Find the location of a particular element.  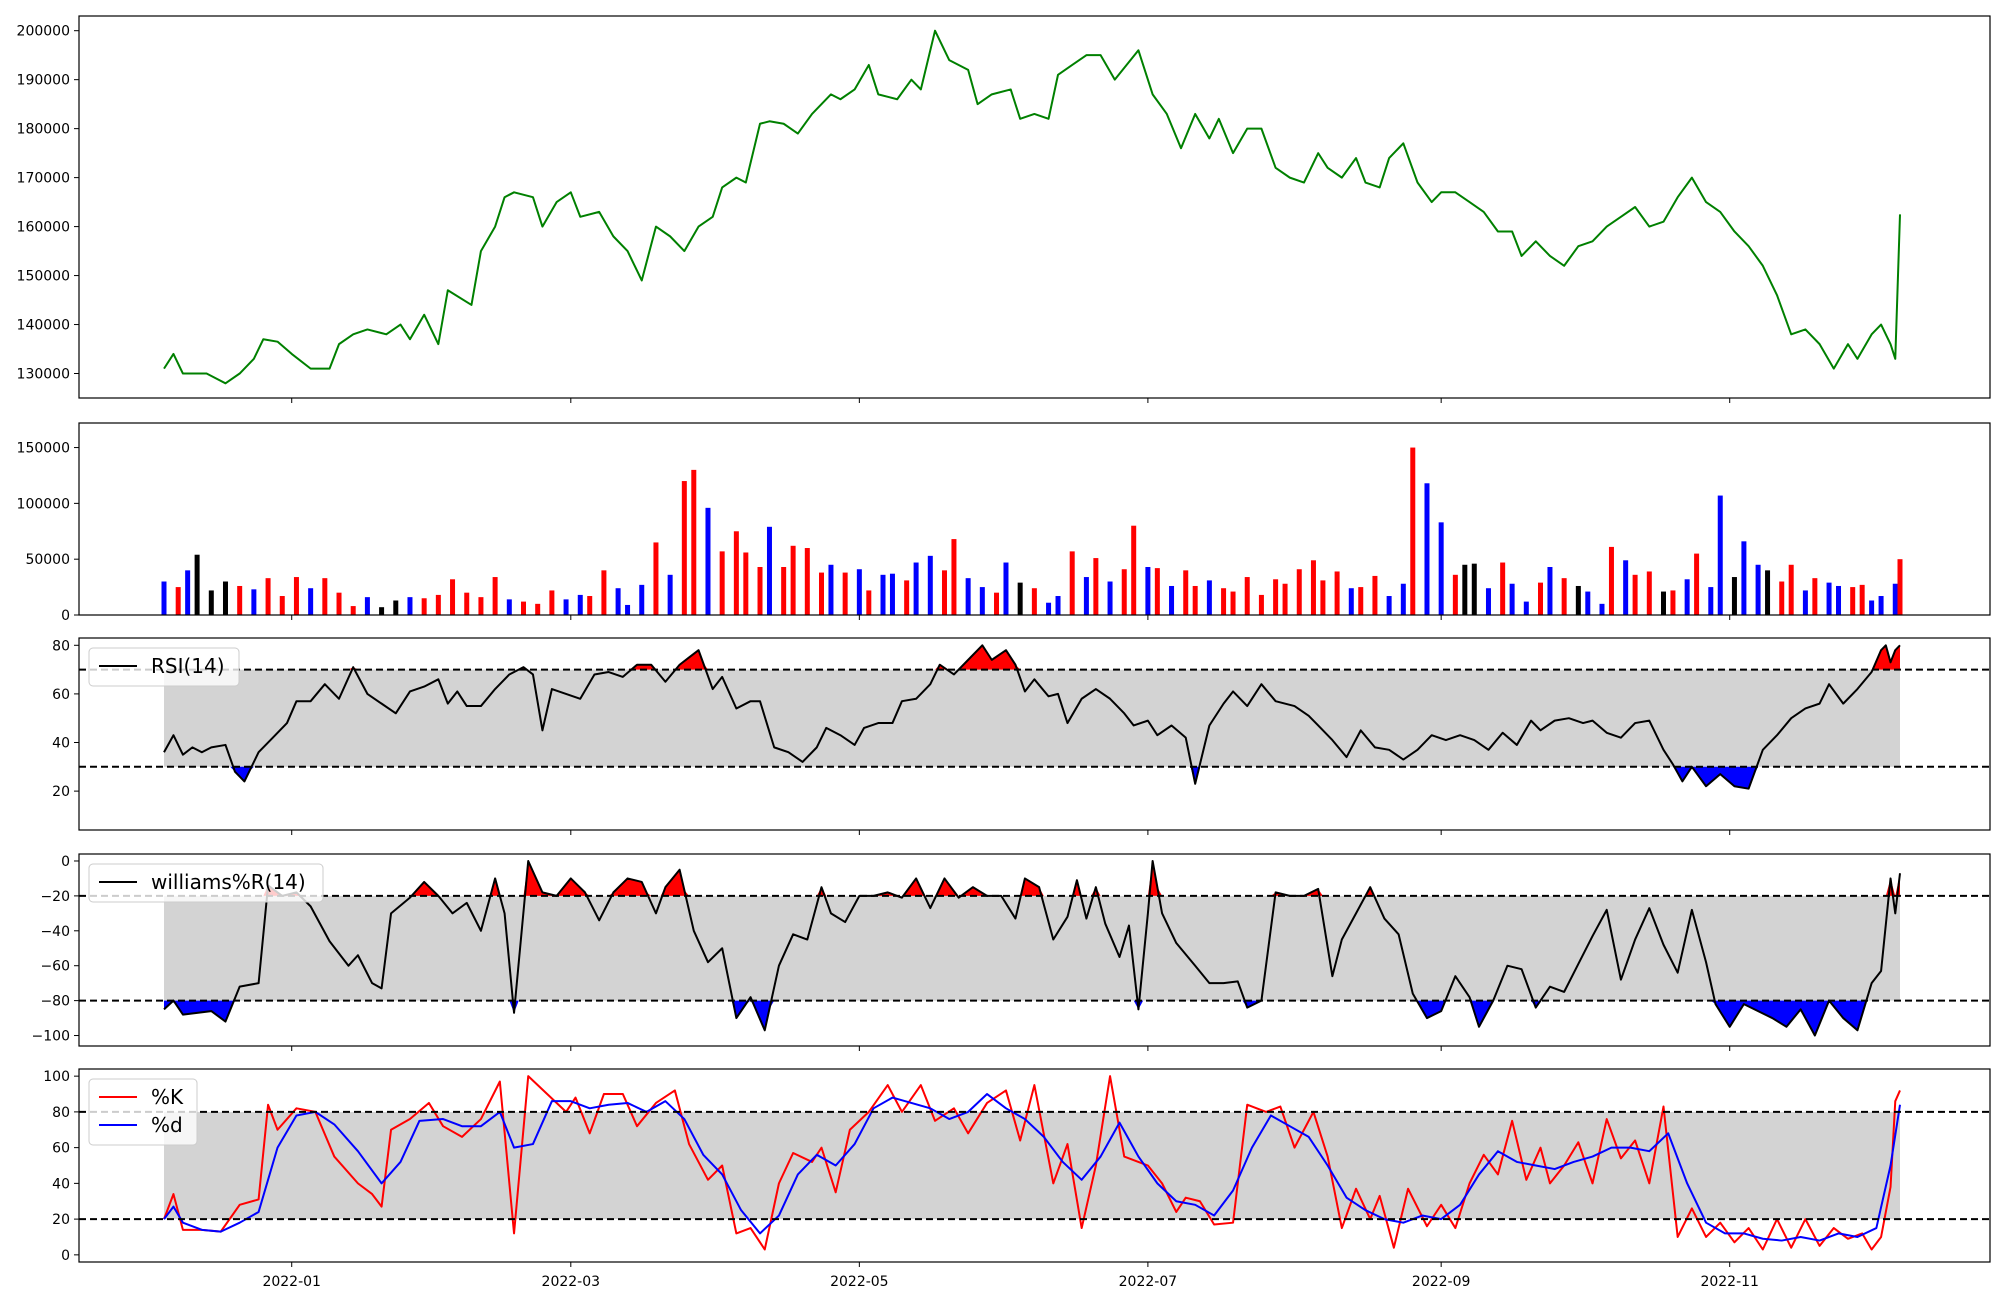

y-tick-label: 100 is located at coordinates (56, 1077).